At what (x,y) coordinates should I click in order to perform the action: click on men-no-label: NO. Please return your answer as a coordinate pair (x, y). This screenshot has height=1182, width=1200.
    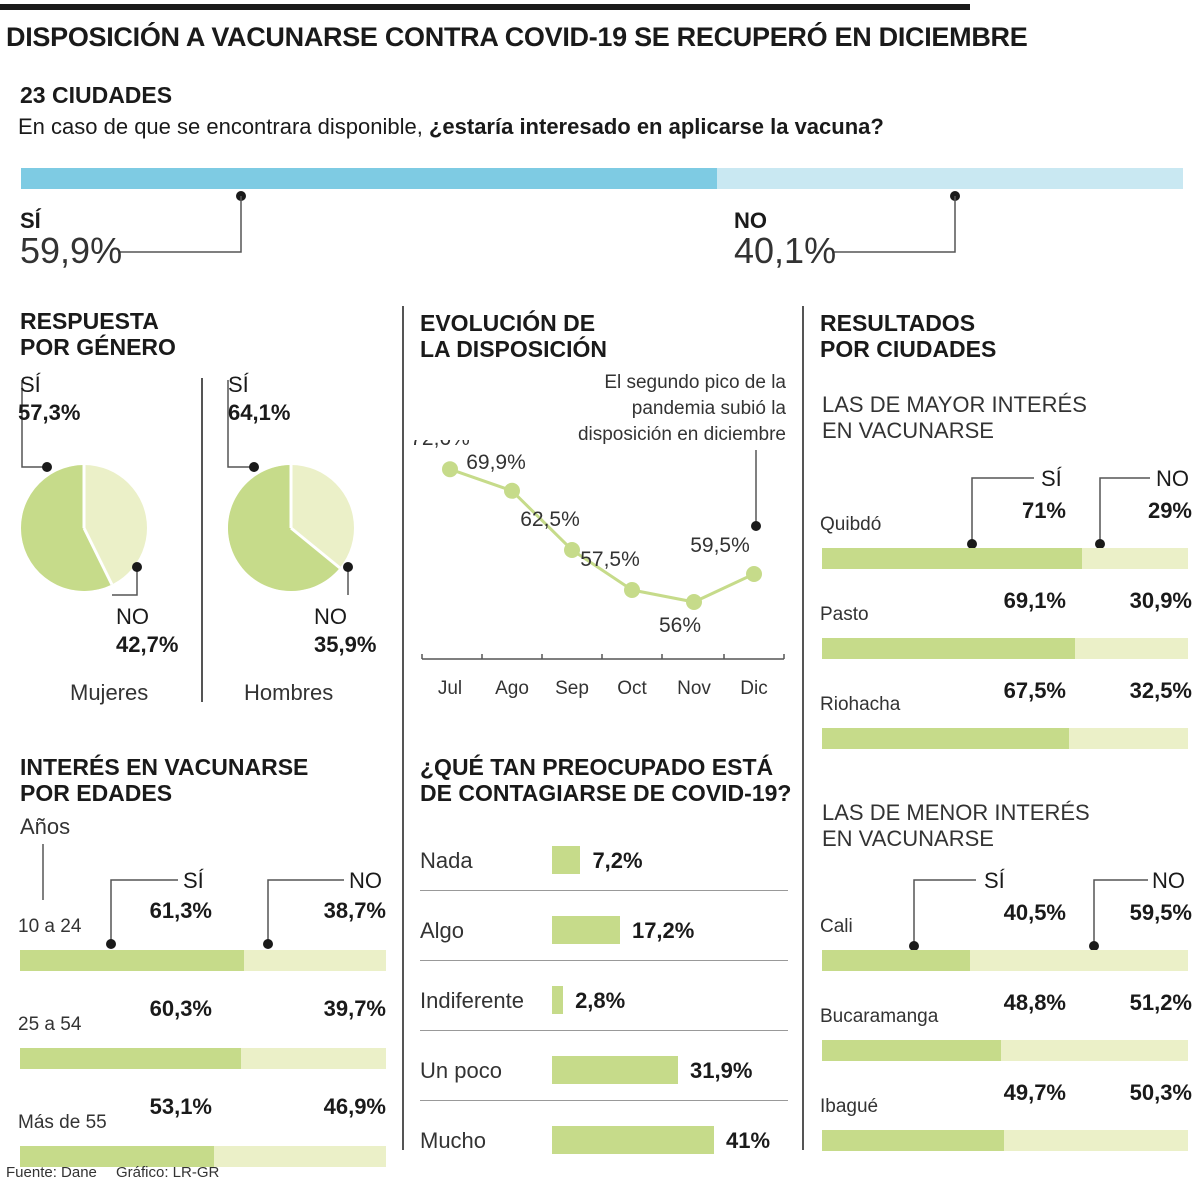
    Looking at the image, I should click on (330, 616).